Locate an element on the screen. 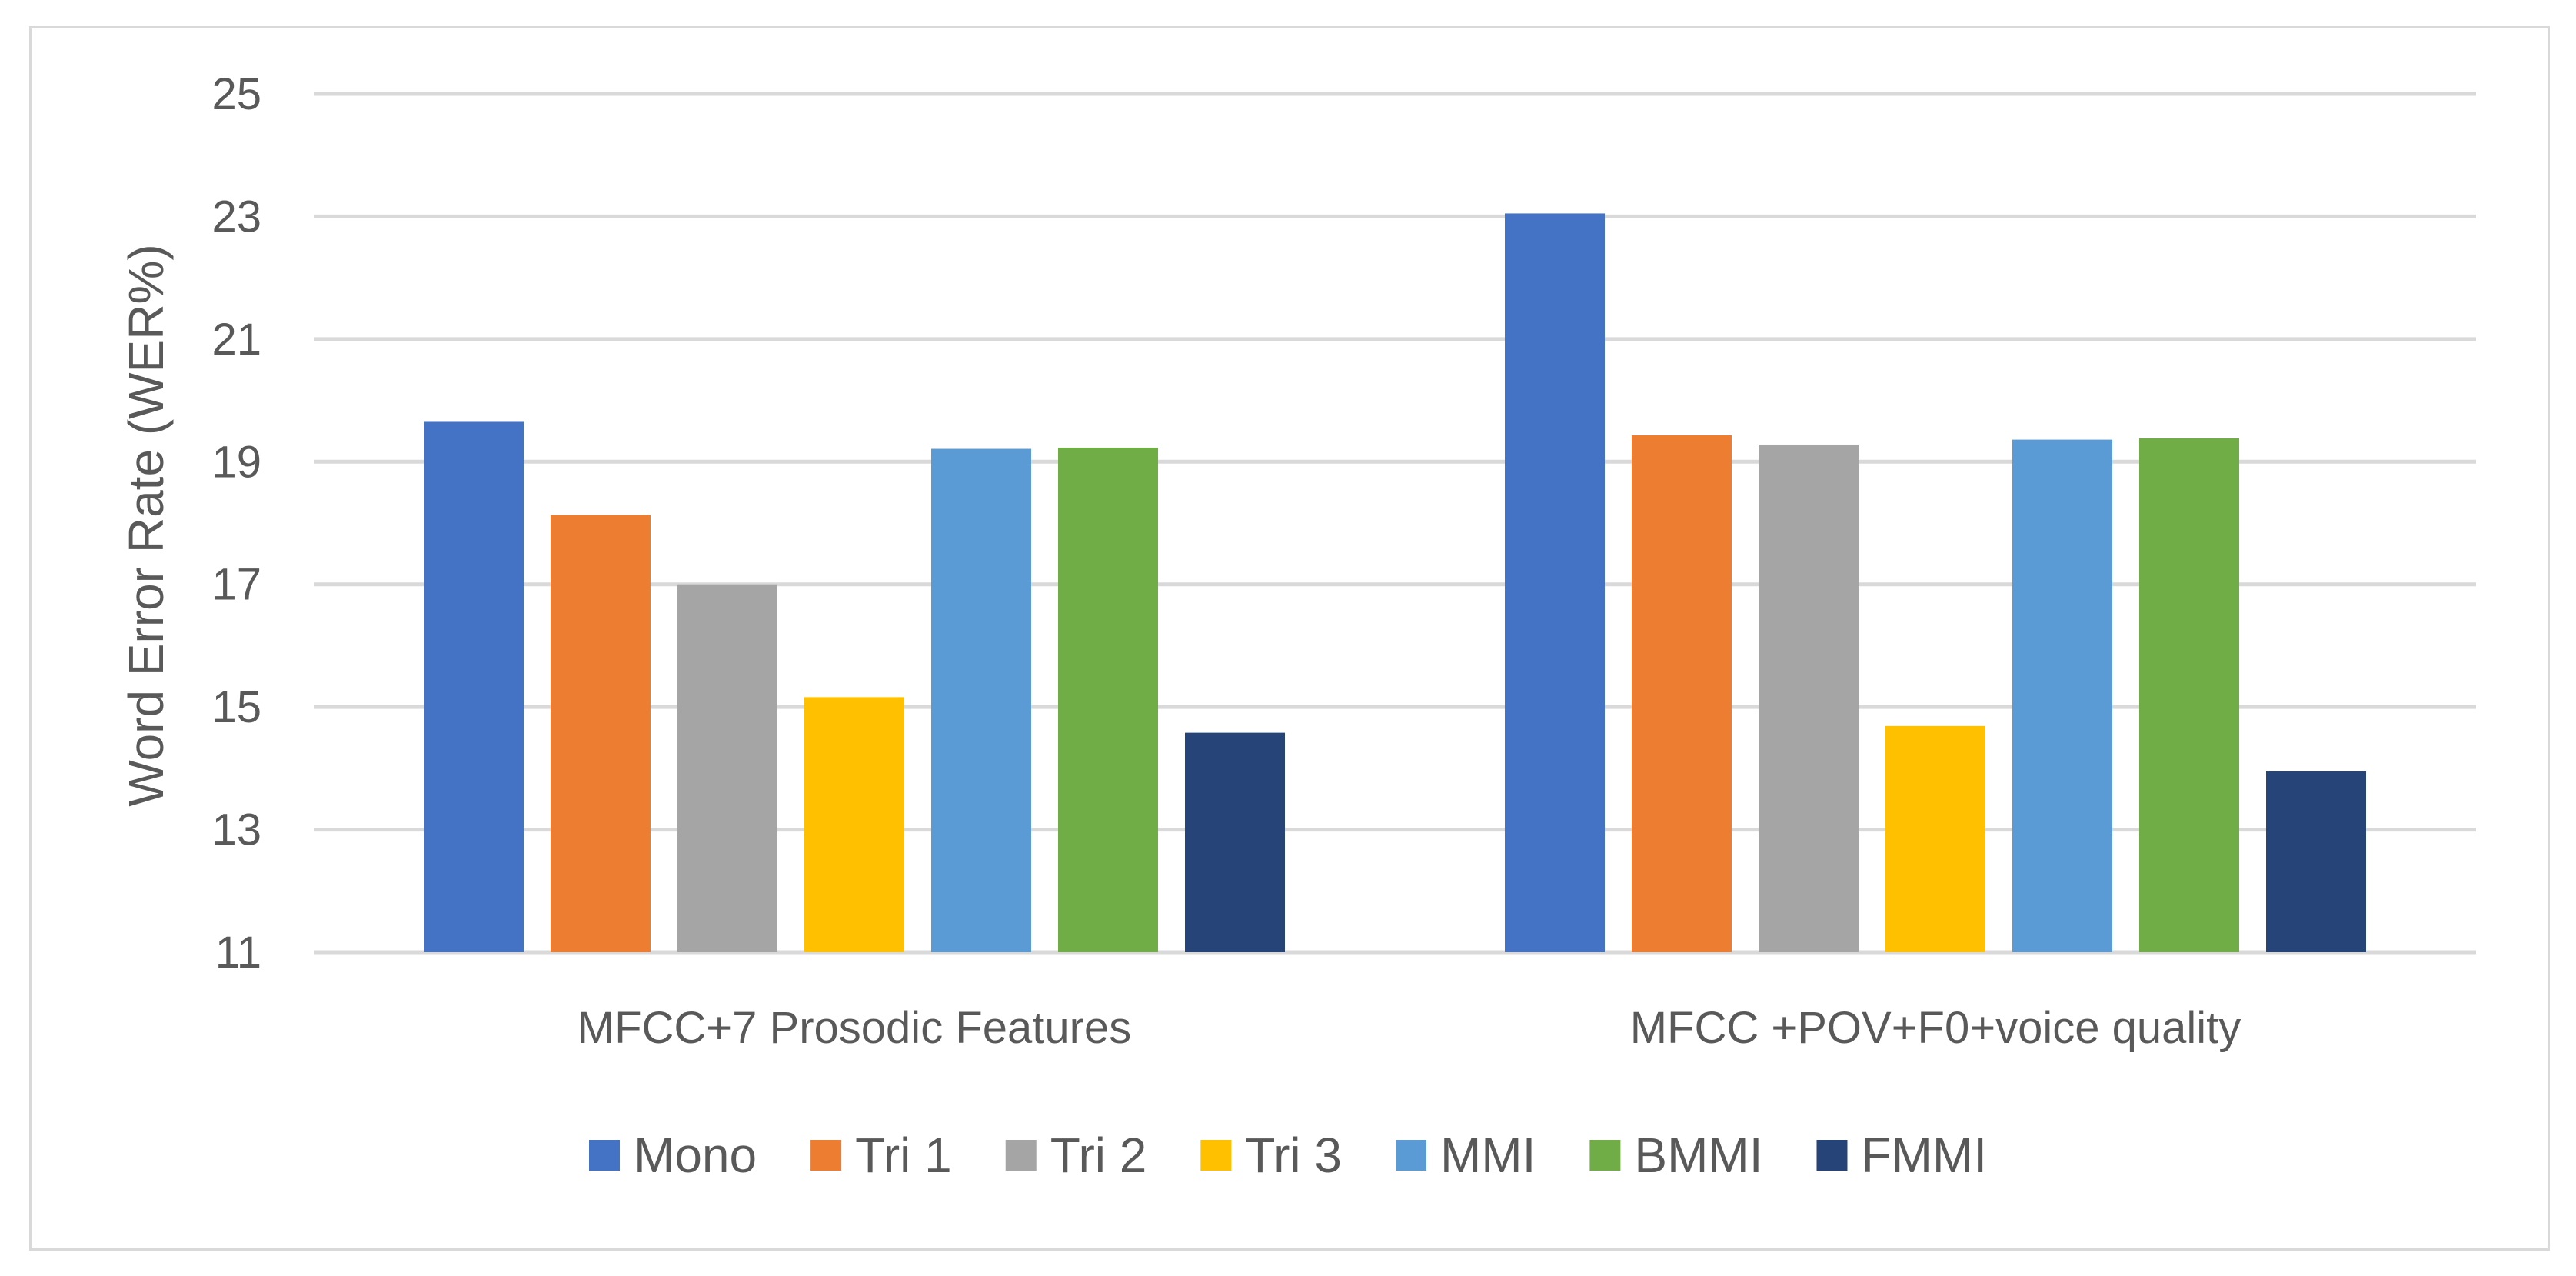 This screenshot has height=1276, width=2576. y-axis-ticks: 11 13 15 17 19 21 23 25 is located at coordinates (236, 523).